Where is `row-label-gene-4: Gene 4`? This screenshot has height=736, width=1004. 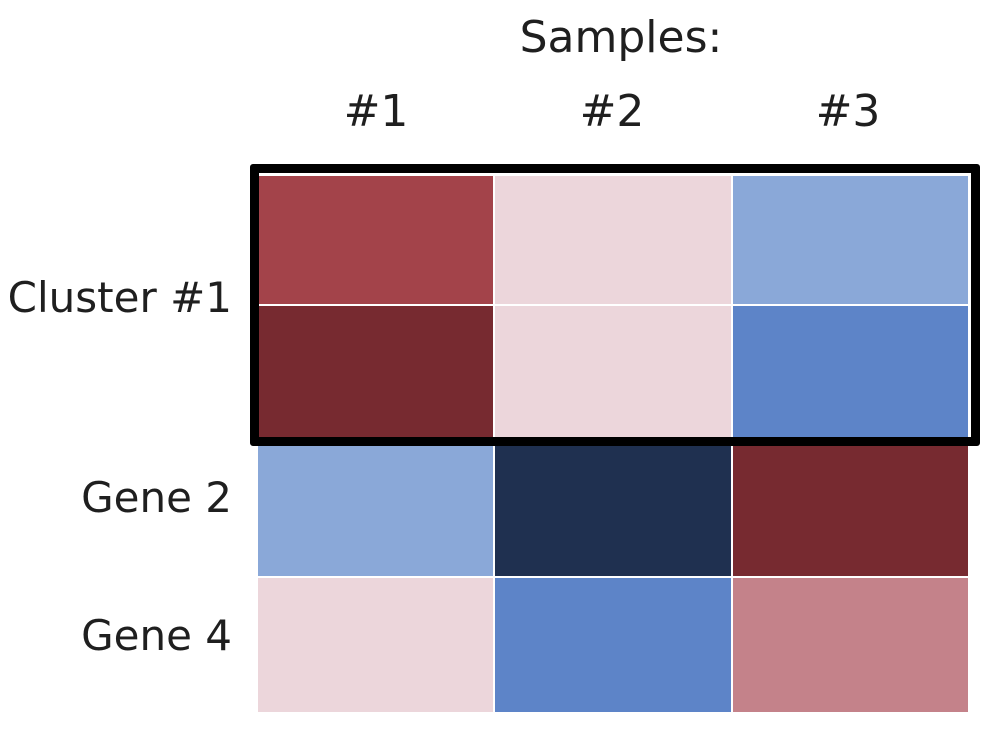
row-label-gene-4: Gene 4 is located at coordinates (156, 635).